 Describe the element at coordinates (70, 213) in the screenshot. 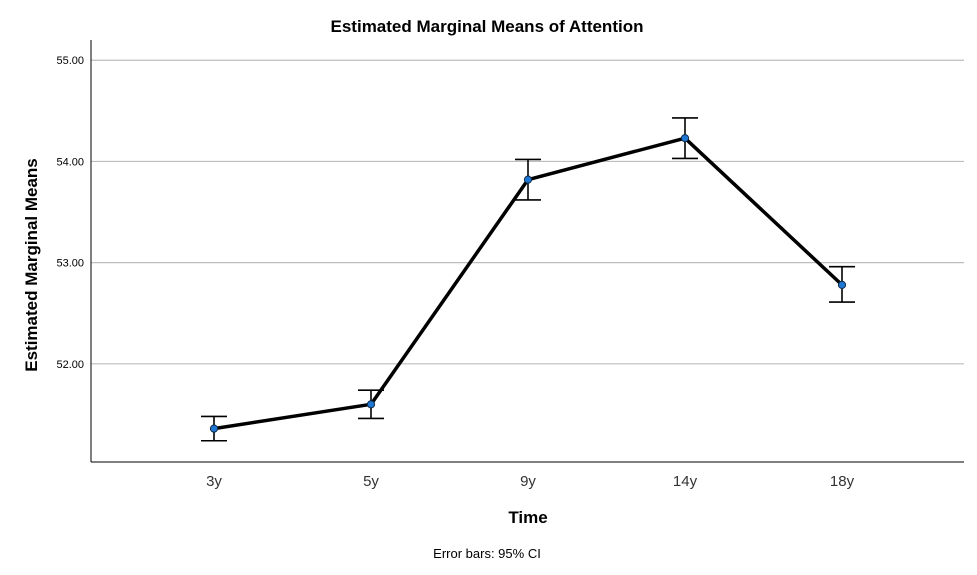

I see `y-tick-labels: 52.00 53.00 54.00 55.00` at that location.